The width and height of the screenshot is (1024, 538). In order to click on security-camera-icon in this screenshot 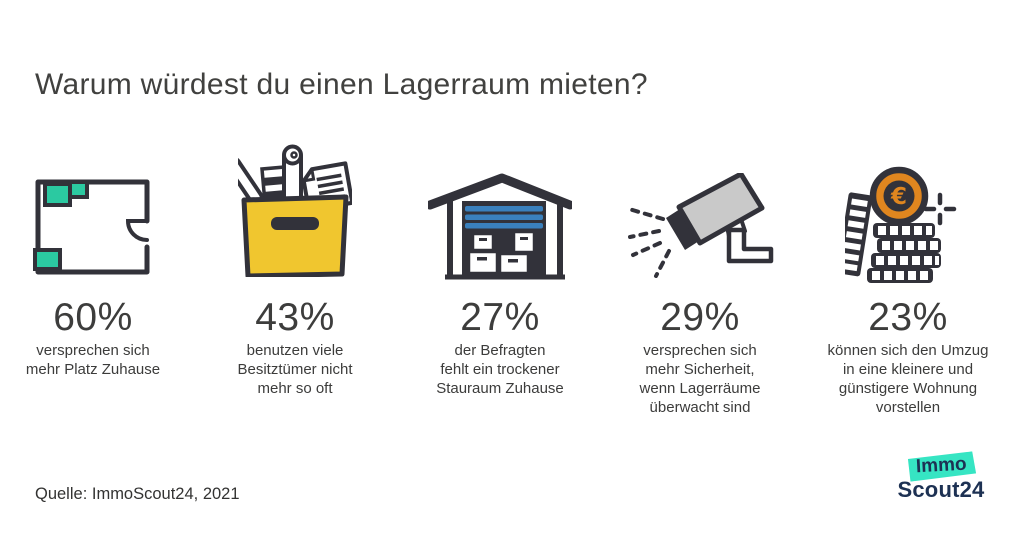, I will do `click(700, 225)`.